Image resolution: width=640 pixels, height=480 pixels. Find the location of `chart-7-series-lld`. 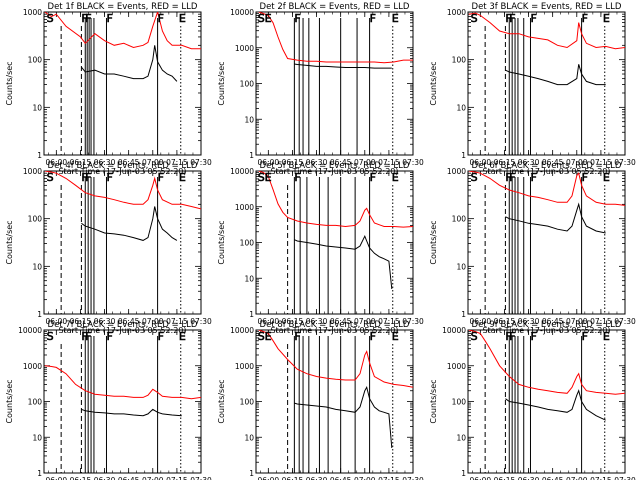

chart-7-series-lld is located at coordinates (122, 382).